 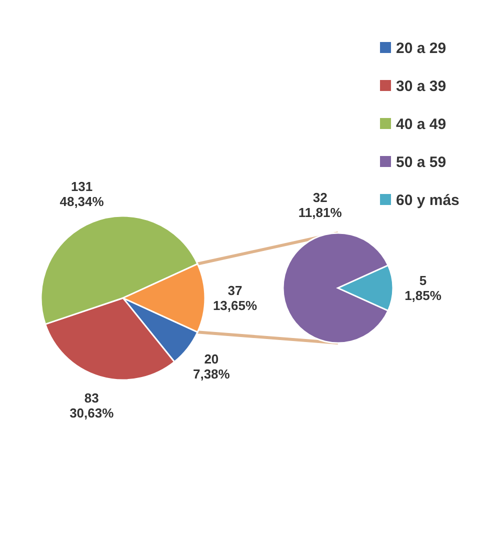 What do you see at coordinates (421, 48) in the screenshot?
I see `legend-label: 20 a 29` at bounding box center [421, 48].